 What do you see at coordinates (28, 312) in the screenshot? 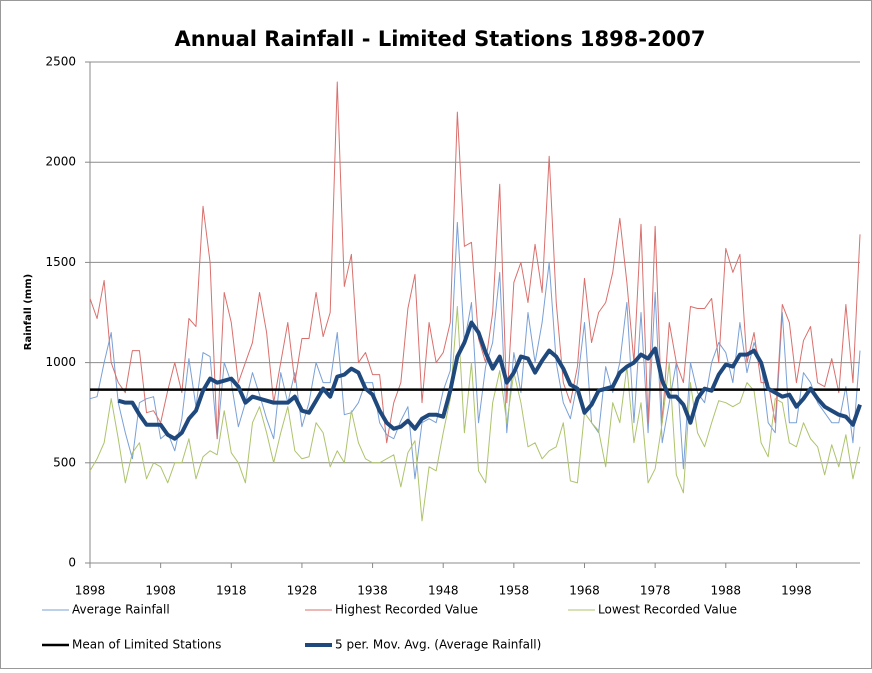
I see `y-axis-label: Rainfall (mm)` at bounding box center [28, 312].